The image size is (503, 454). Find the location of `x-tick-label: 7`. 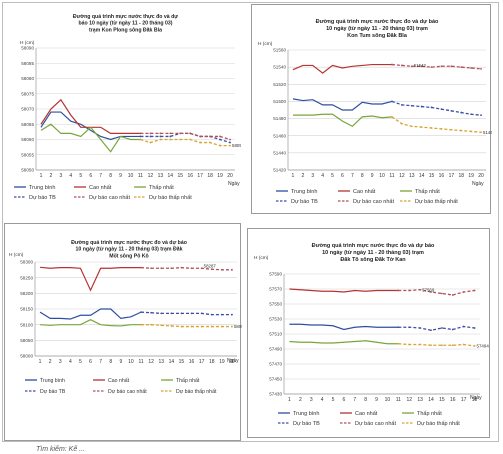

x-tick-label: 7 is located at coordinates (354, 400).